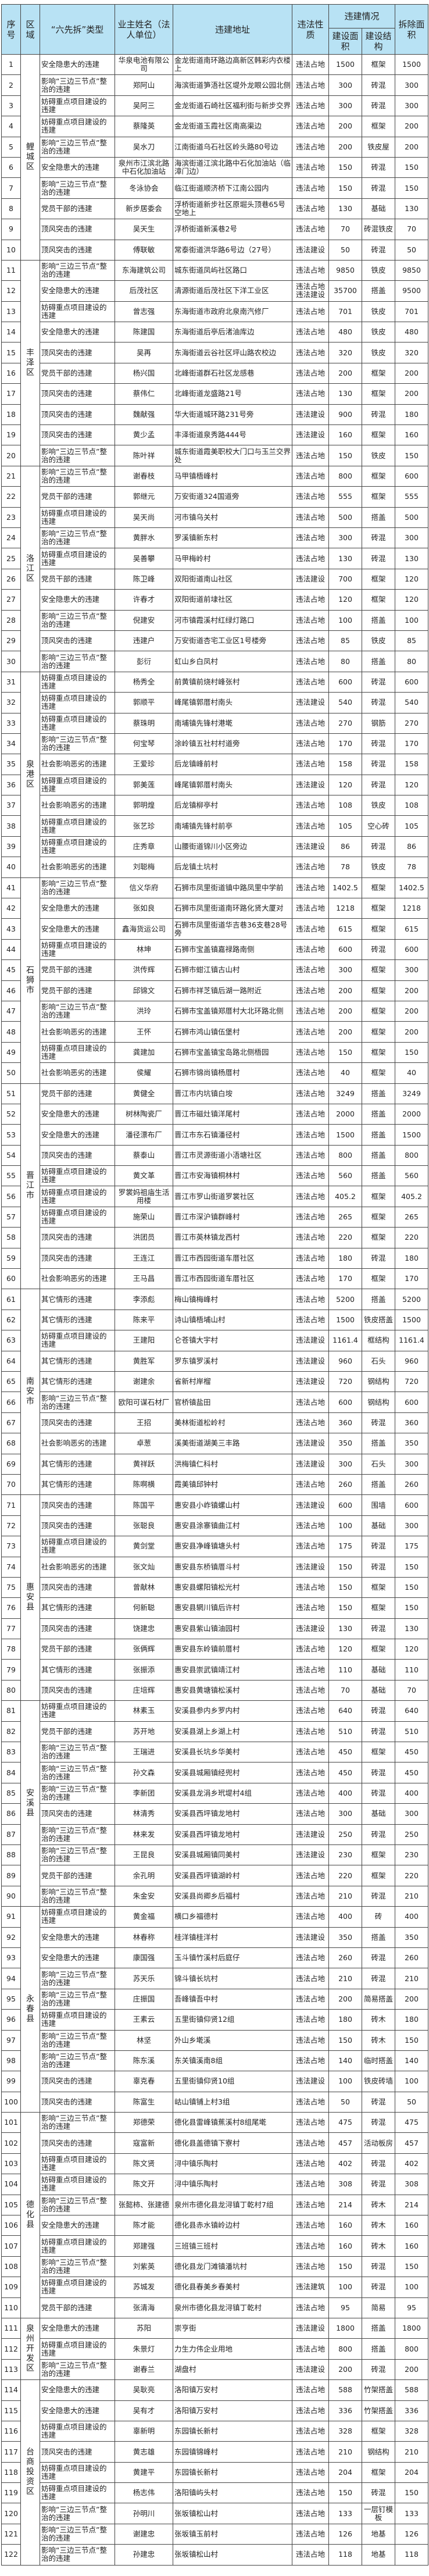  I want to click on cell-type: 安全隐患大的违建, so click(77, 2225).